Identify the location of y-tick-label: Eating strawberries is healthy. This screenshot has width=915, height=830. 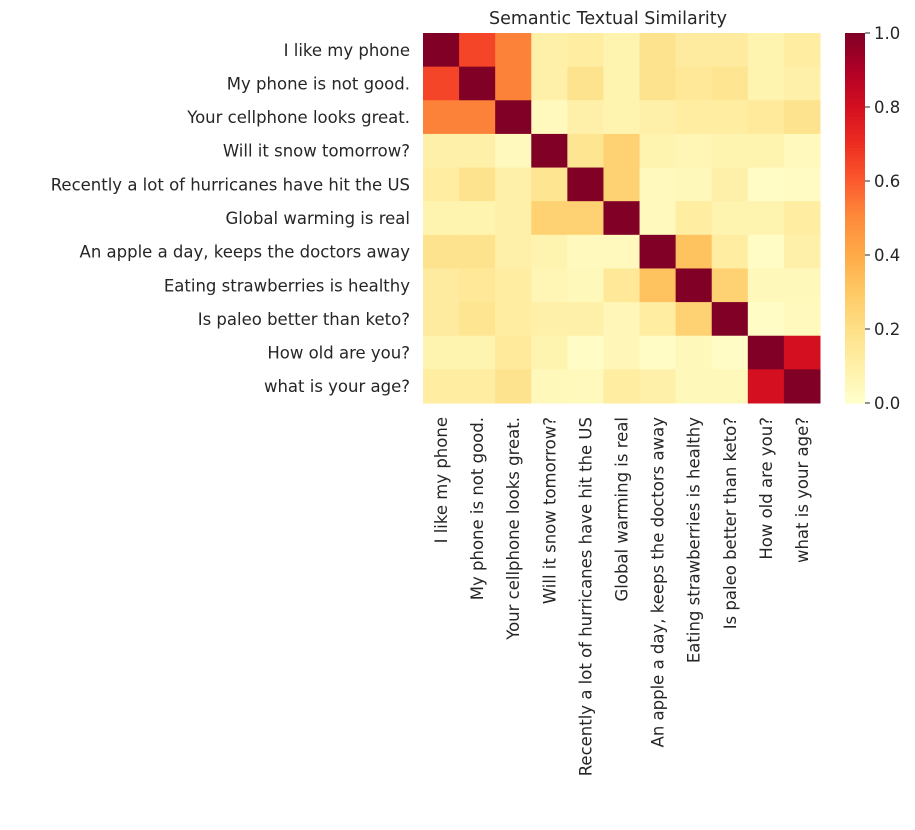
(287, 285).